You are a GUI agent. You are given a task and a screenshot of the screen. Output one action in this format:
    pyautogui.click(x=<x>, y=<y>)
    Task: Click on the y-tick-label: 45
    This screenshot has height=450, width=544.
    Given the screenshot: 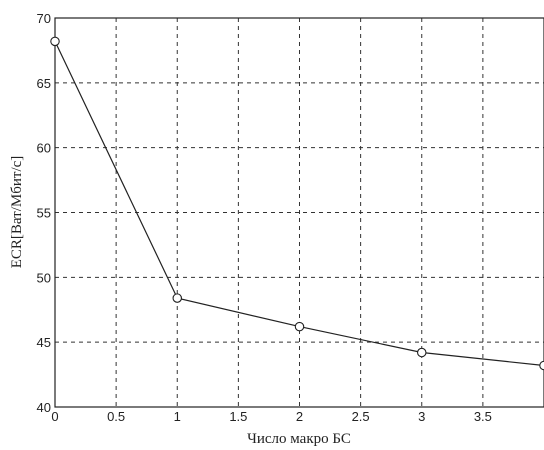 What is the action you would take?
    pyautogui.click(x=44, y=342)
    